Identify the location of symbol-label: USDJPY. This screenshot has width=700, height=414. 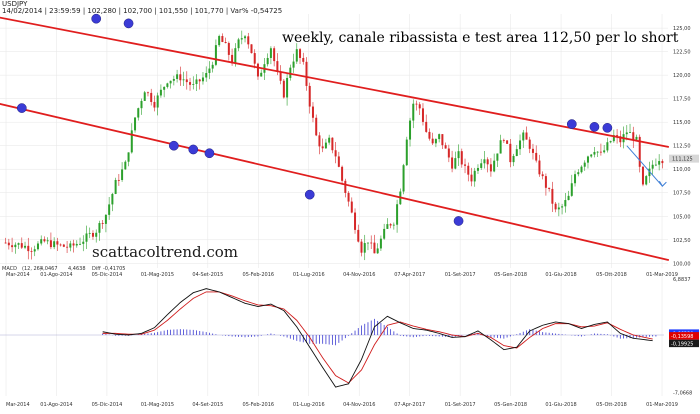
(15, 4).